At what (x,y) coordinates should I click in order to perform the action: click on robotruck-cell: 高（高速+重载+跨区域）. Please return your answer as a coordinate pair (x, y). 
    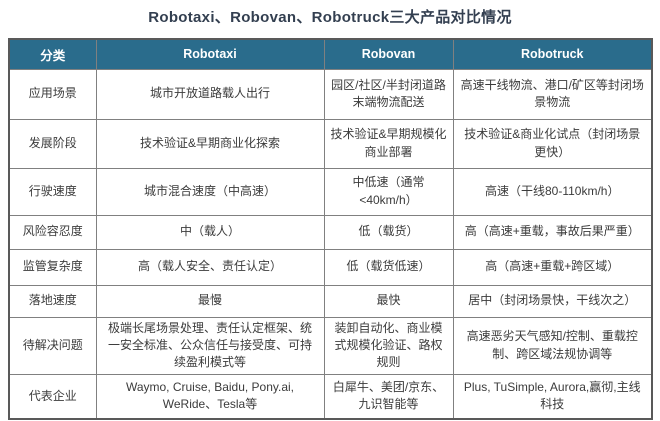
    Looking at the image, I should click on (552, 267).